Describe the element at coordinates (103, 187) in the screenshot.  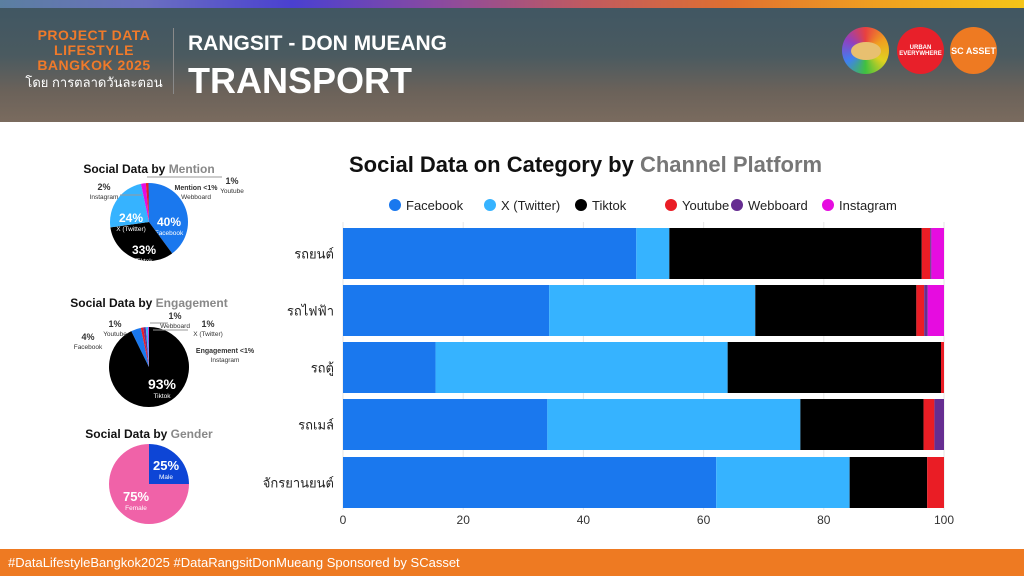
I see `slice-value-label: 2%` at that location.